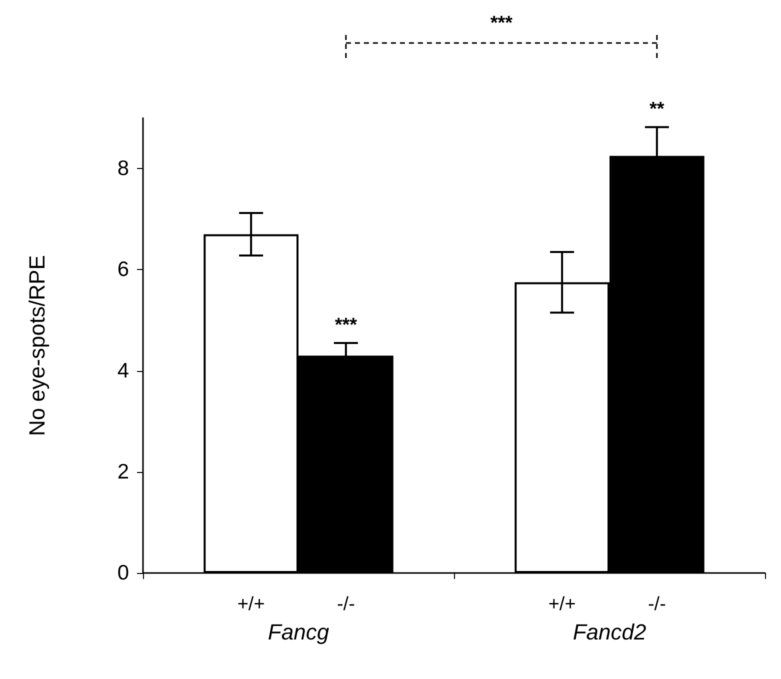  Describe the element at coordinates (37, 345) in the screenshot. I see `y-axis-title: No eye-spots/RPE` at that location.